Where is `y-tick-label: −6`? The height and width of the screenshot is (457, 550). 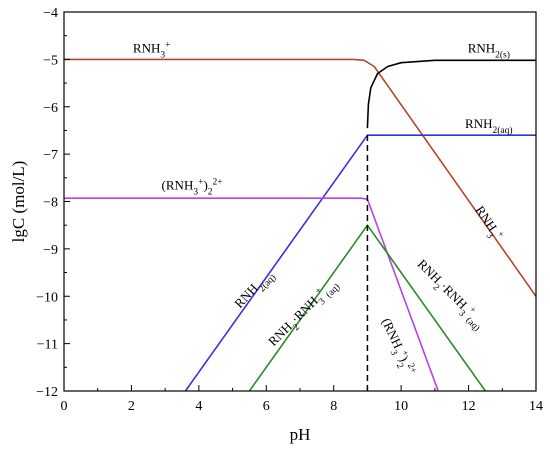 y-tick-label: −6 is located at coordinates (50, 108).